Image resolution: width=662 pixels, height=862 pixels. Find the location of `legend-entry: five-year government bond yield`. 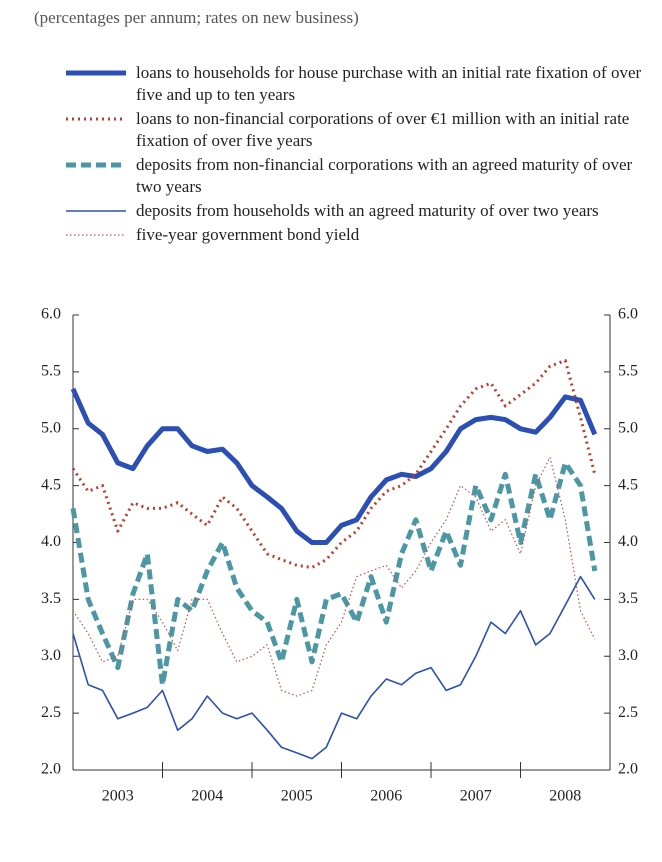

legend-entry: five-year government bond yield is located at coordinates (357, 235).